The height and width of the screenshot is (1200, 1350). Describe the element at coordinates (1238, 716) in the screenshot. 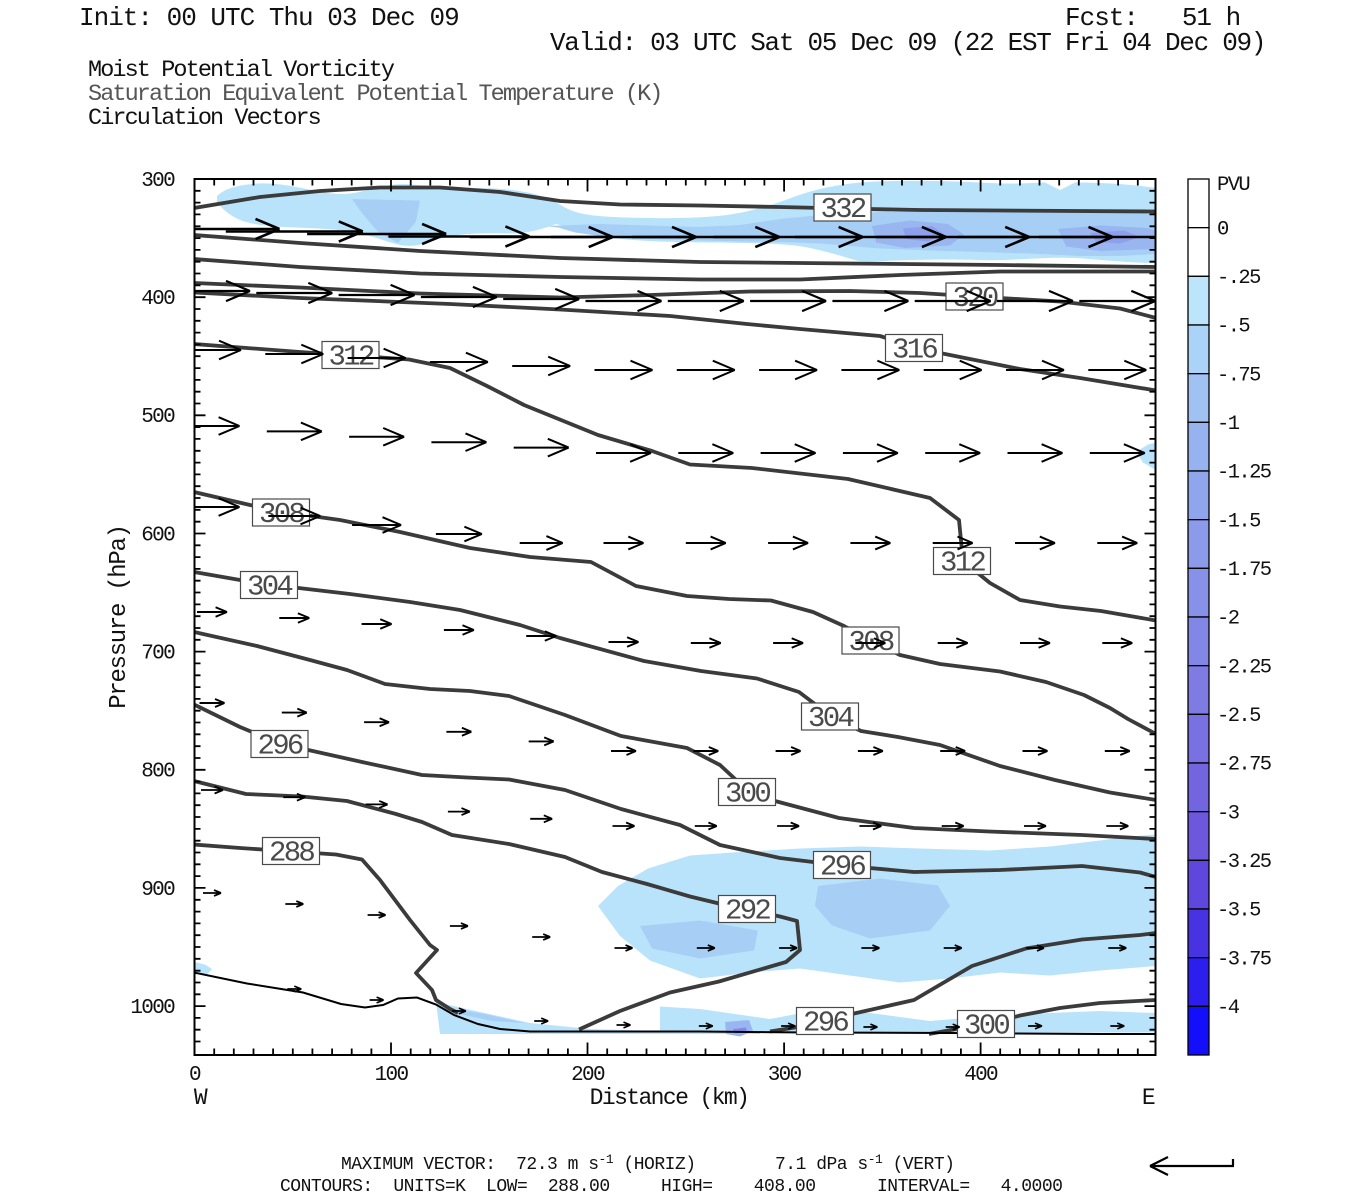

I see `svg-text: -2.5` at that location.